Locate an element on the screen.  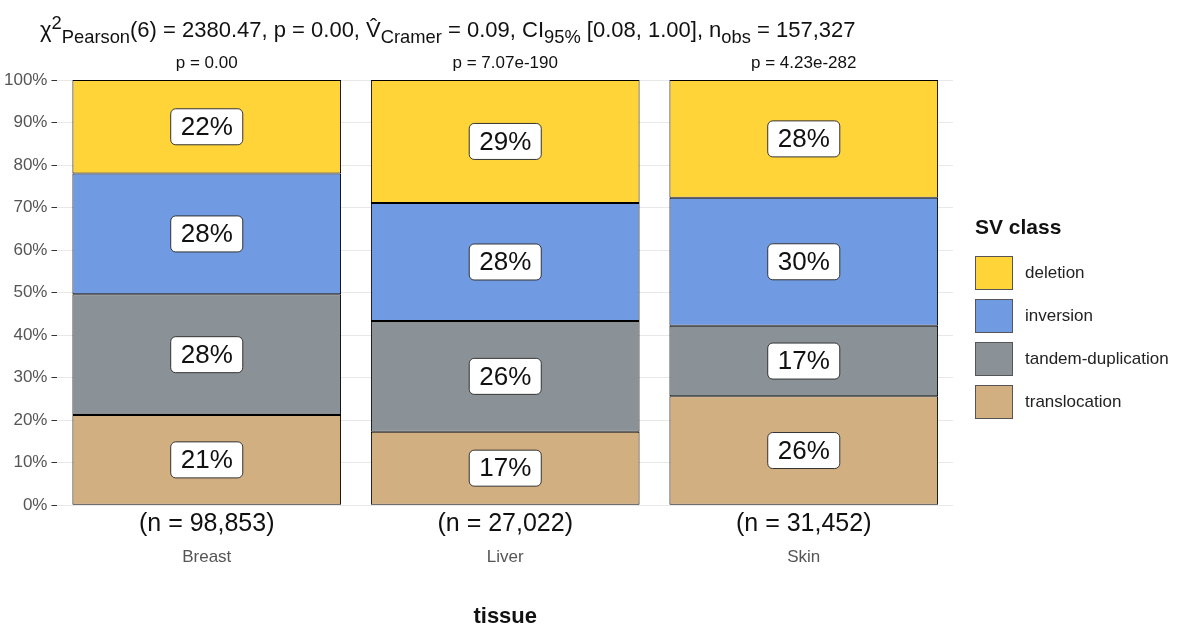
x-tick-label: Liver is located at coordinates (505, 557).